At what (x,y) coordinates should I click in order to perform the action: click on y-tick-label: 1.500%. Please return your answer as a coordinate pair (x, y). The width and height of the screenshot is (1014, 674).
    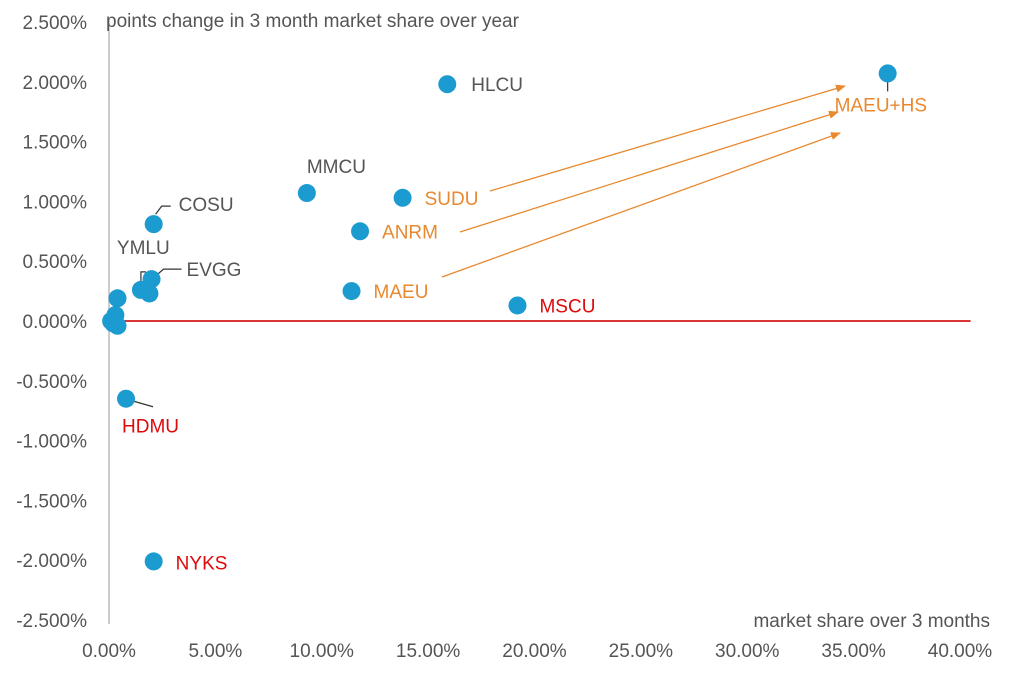
    Looking at the image, I should click on (55, 143).